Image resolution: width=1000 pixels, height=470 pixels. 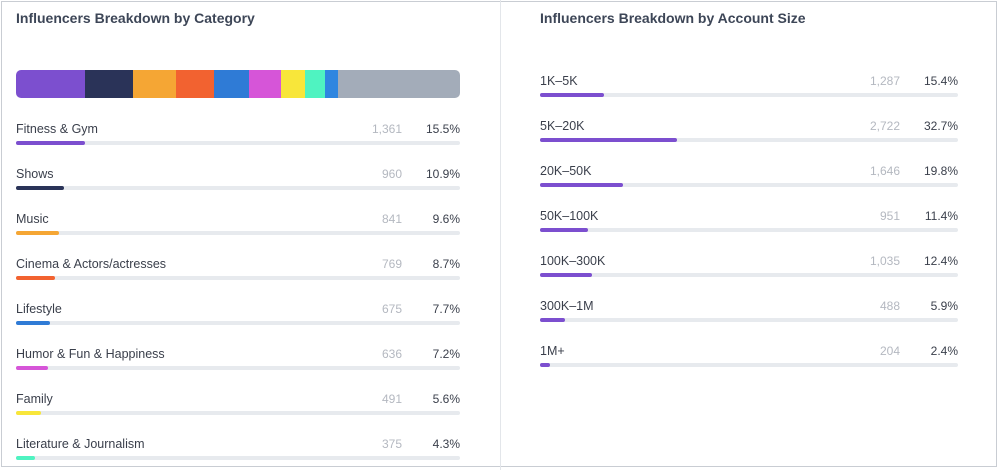 What do you see at coordinates (889, 306) in the screenshot?
I see `account-size-count: 488` at bounding box center [889, 306].